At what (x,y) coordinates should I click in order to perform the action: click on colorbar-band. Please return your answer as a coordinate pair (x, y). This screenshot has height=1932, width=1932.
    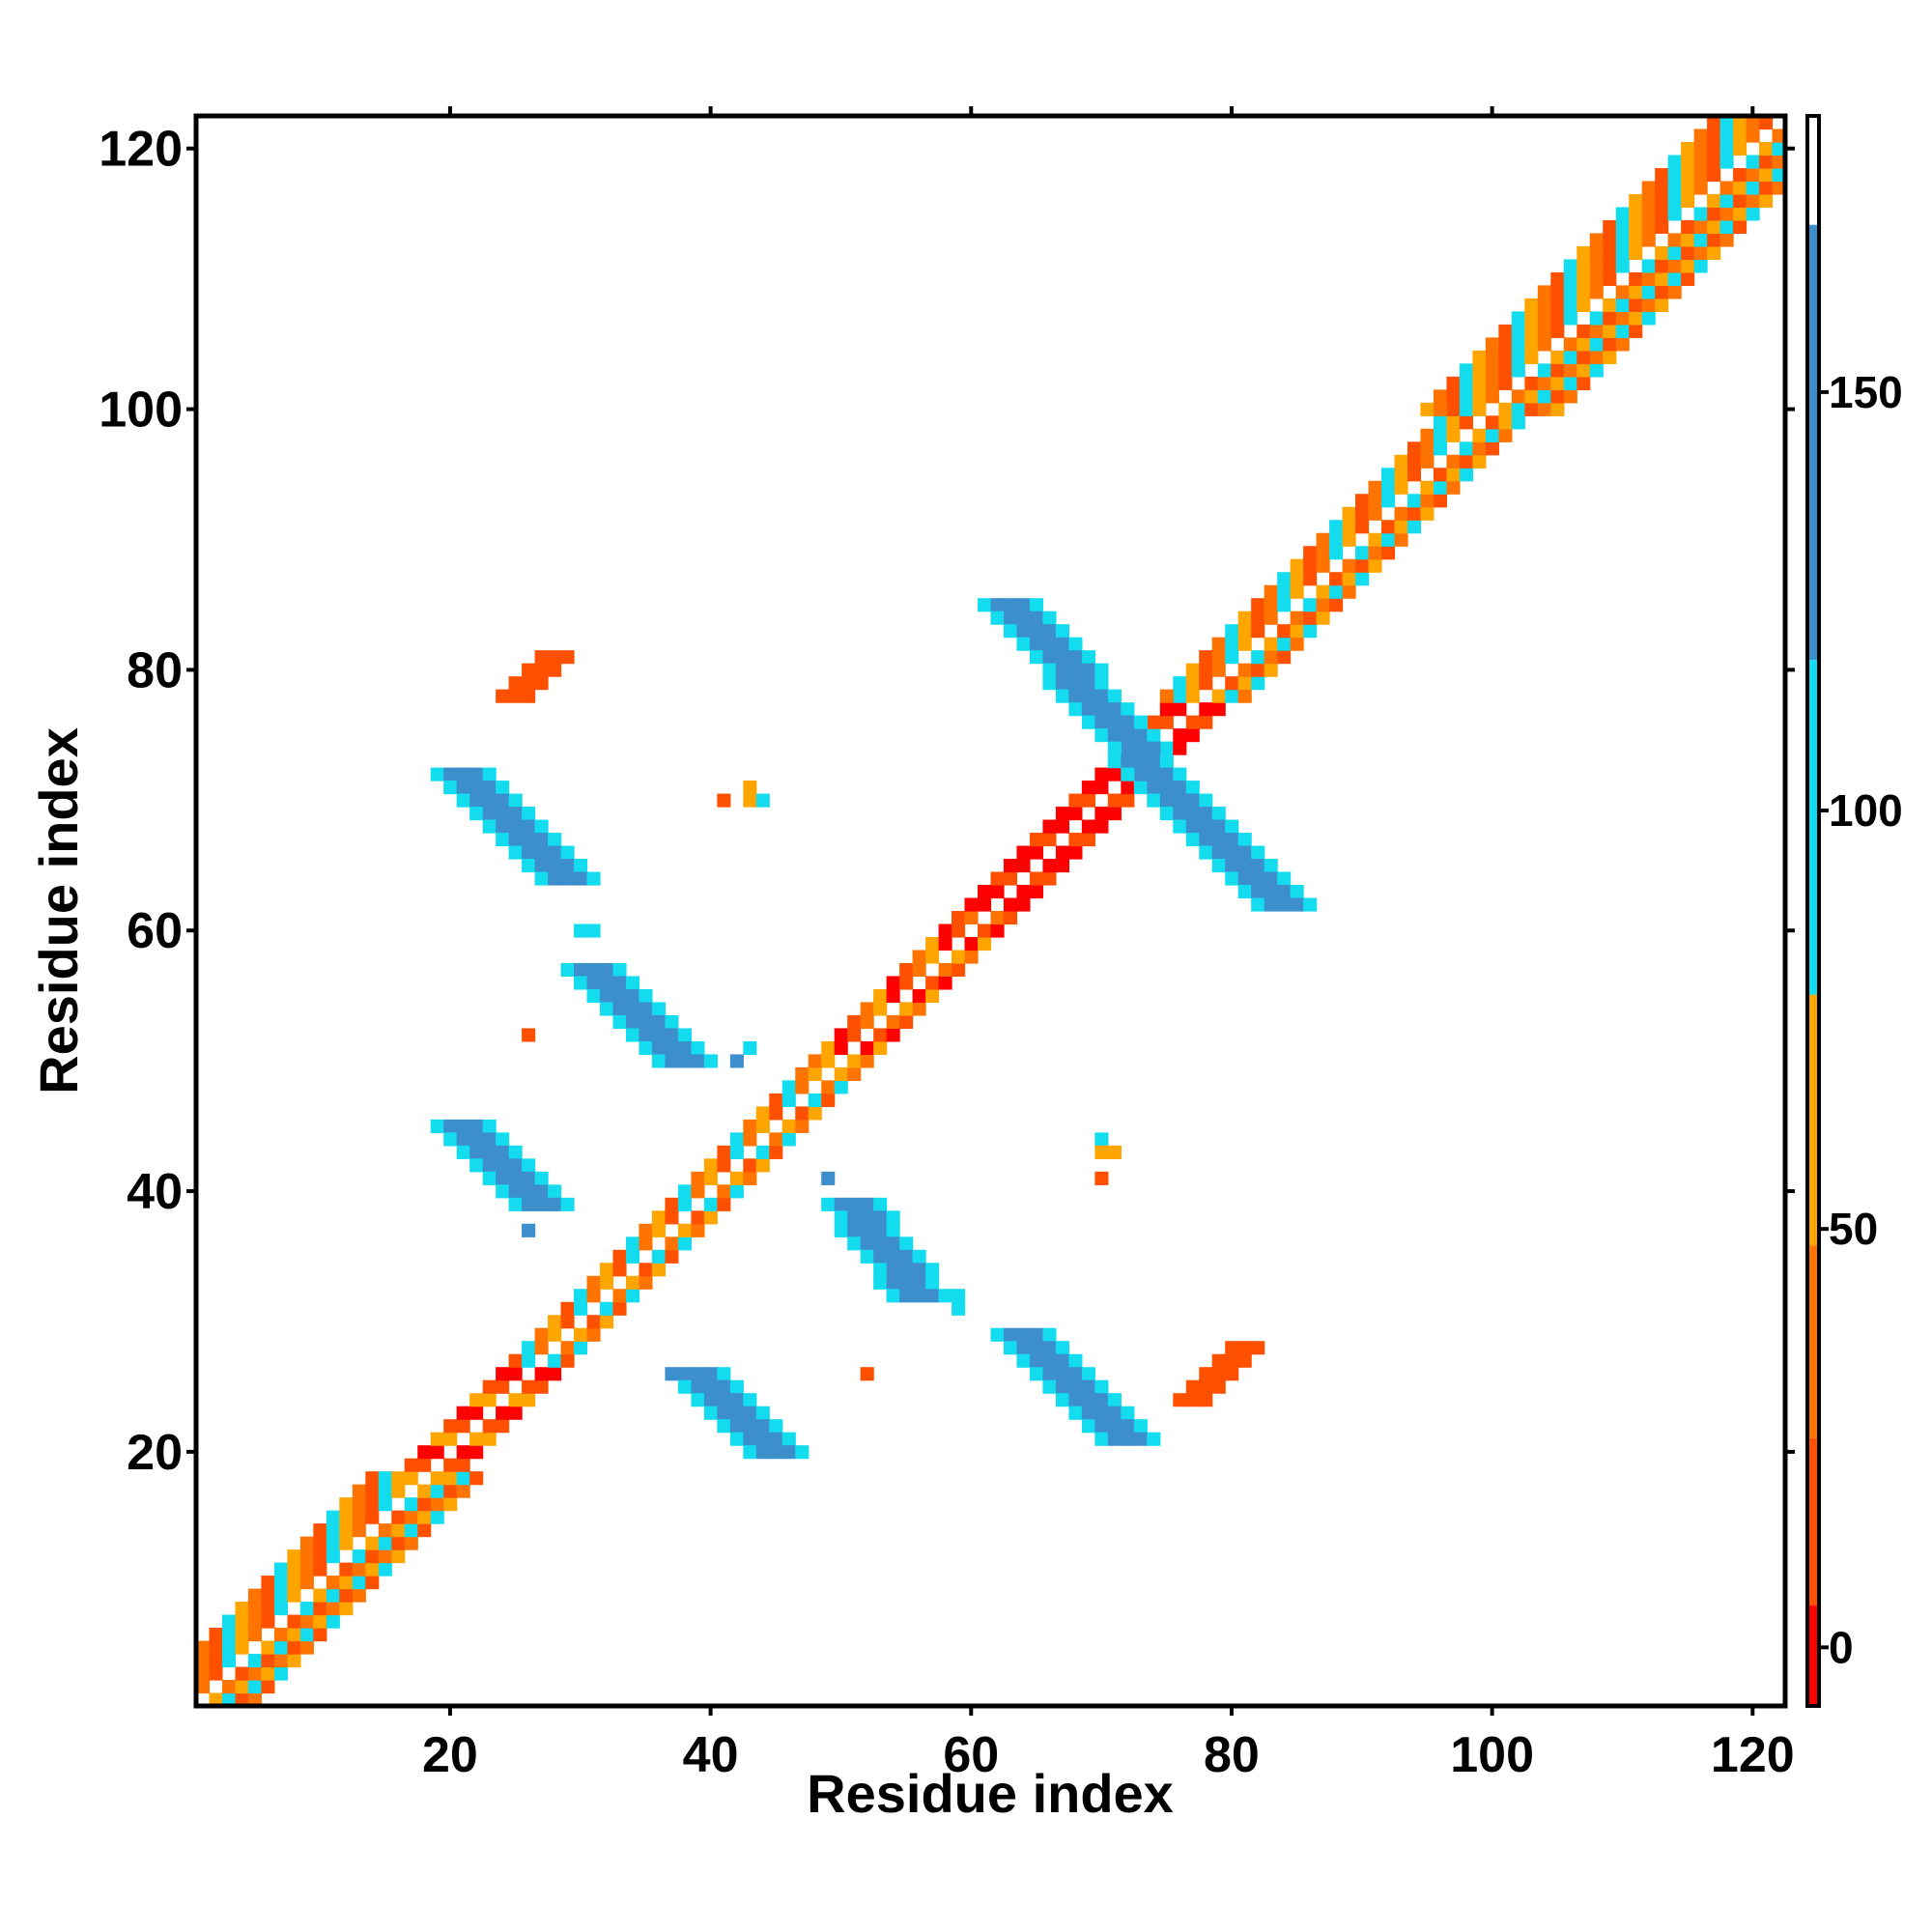
    Looking at the image, I should click on (1813, 170).